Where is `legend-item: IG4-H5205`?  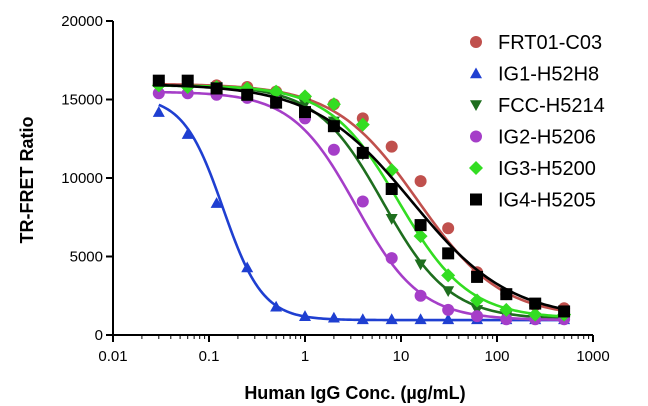
legend-item: IG4-H5205 is located at coordinates (533, 201).